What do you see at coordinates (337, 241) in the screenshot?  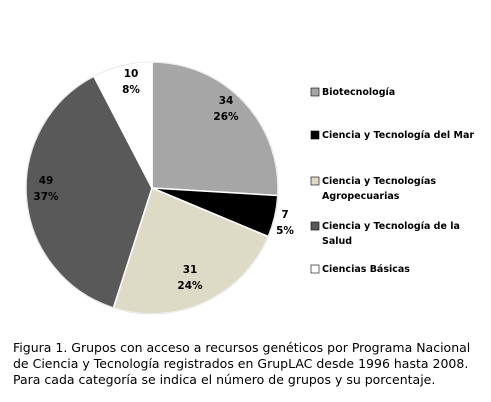 I see `legend-label-ciencia-tecnologia-salud-line-2: Salud` at bounding box center [337, 241].